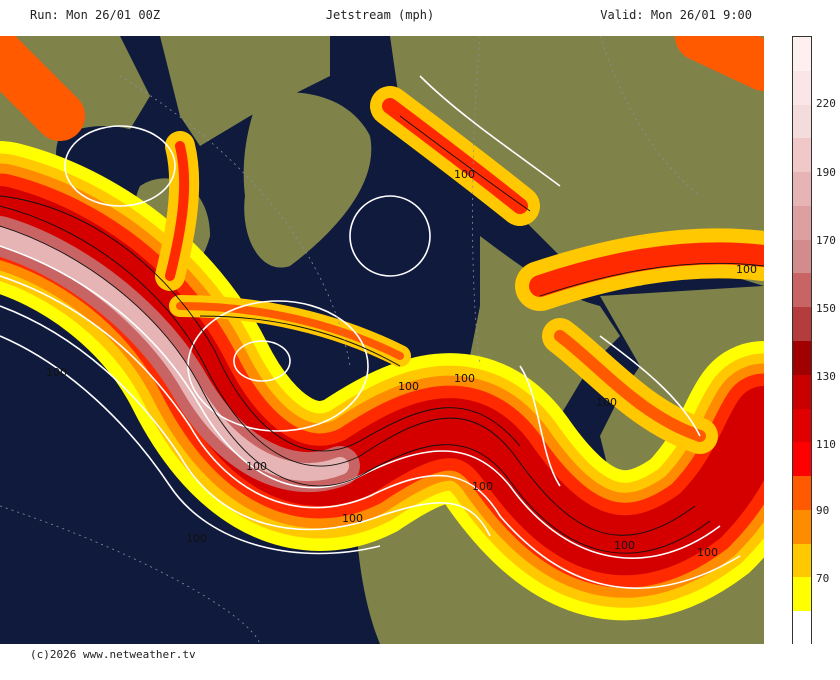 This screenshot has width=840, height=680. What do you see at coordinates (380, 15) in the screenshot?
I see `chart-title: Jetstream (mph)` at bounding box center [380, 15].